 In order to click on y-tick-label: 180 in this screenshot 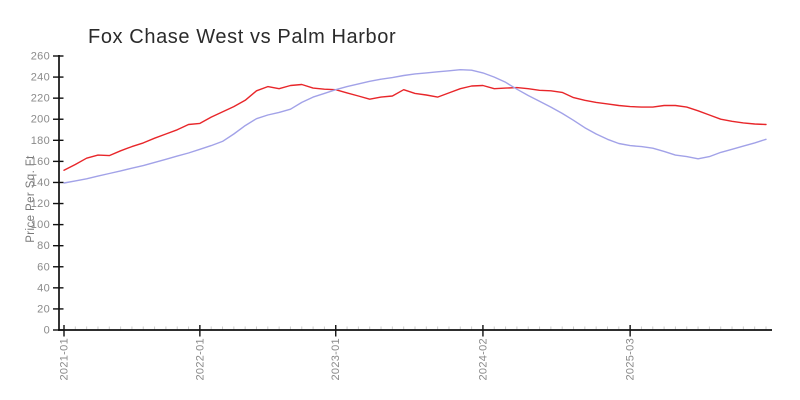, I will do `click(40, 141)`.